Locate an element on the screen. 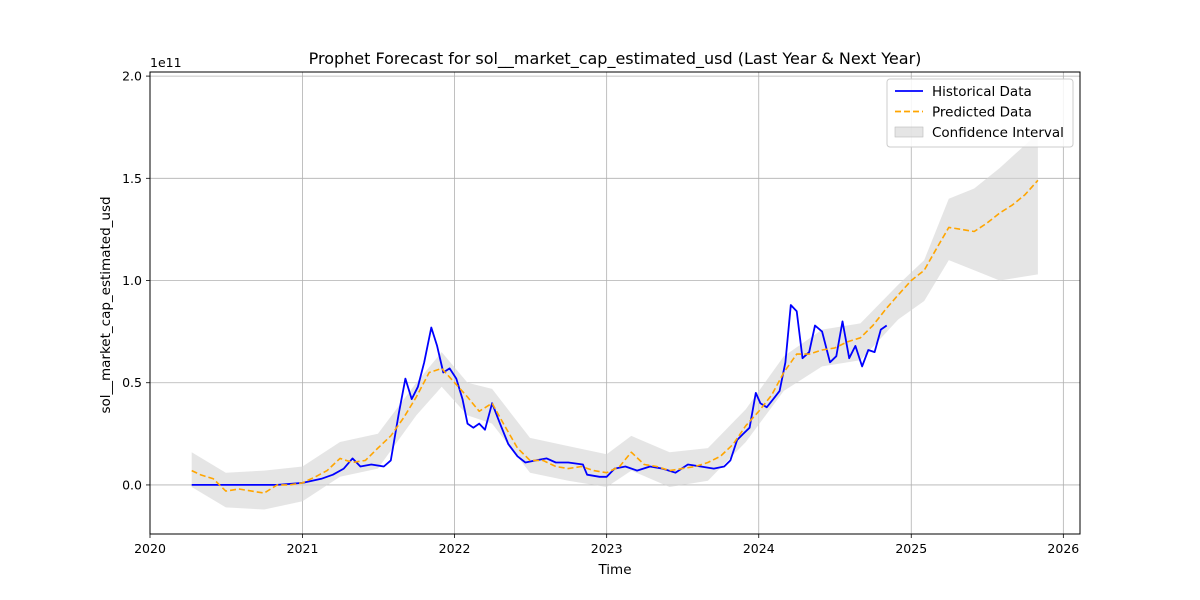  y-tick-label: 0.0 is located at coordinates (132, 484).